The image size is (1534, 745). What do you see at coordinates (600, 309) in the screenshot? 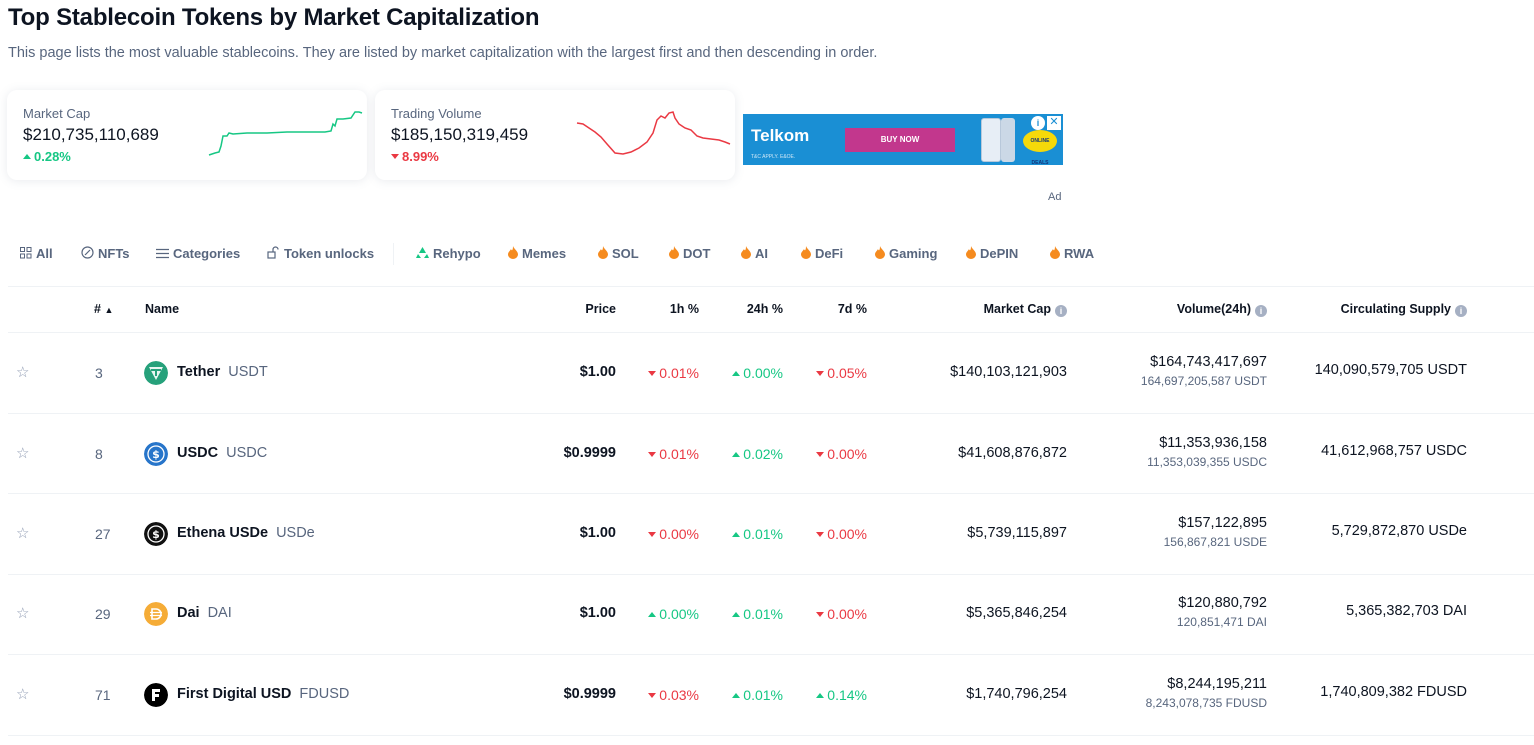
I see `column-header-price: Price` at bounding box center [600, 309].